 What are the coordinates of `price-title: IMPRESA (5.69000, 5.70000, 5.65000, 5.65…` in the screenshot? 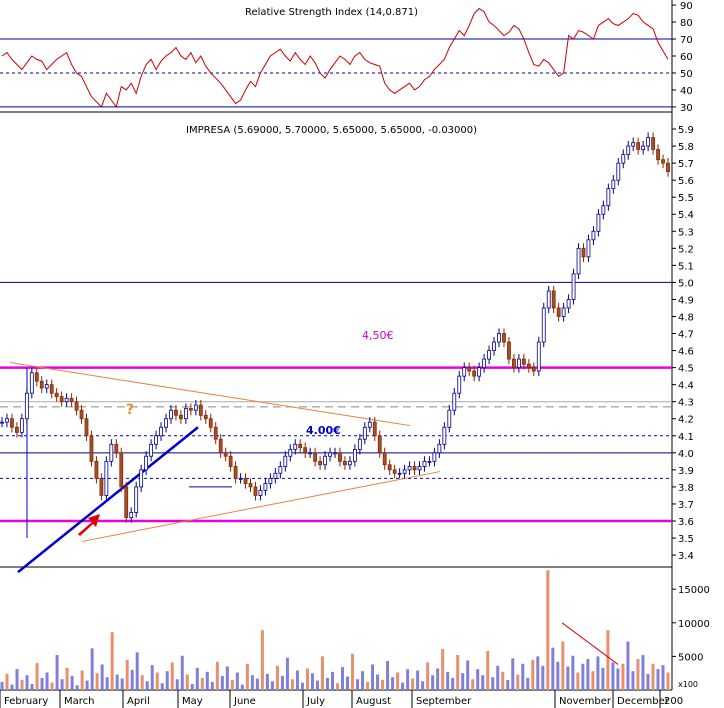 It's located at (331, 130).